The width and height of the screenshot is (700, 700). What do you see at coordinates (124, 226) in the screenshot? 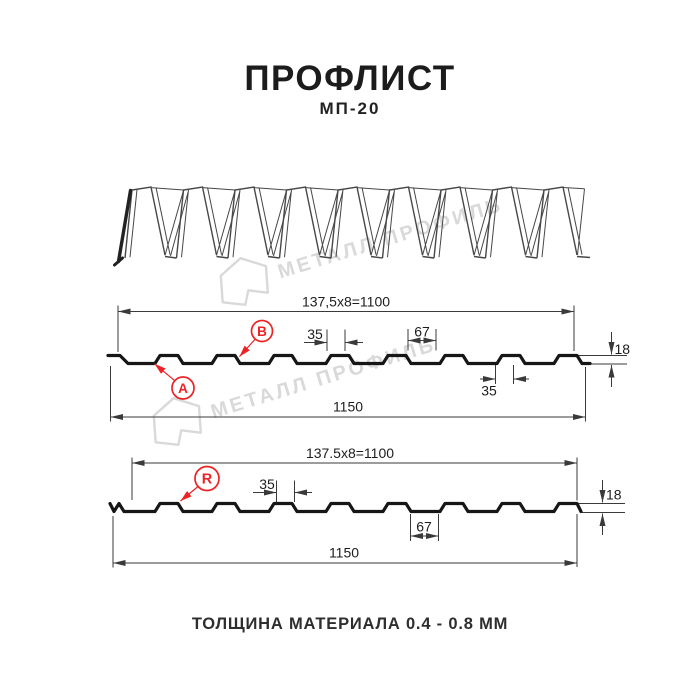
I see `sheet-3d-edge` at bounding box center [124, 226].